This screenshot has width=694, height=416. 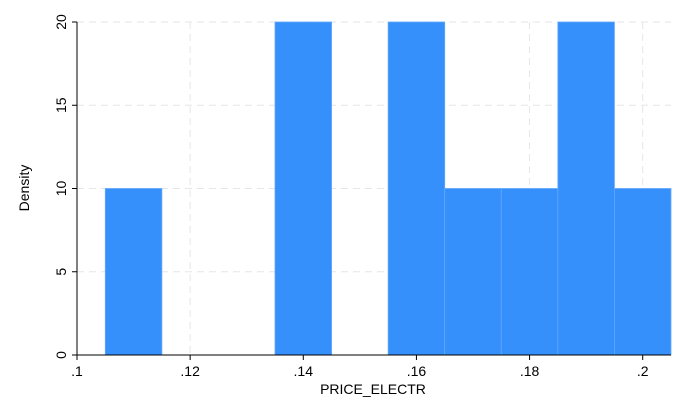 I want to click on x-tick-label: .18, so click(x=530, y=371).